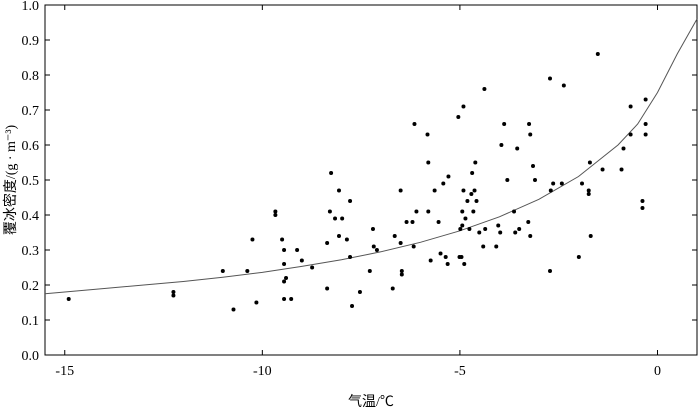  I want to click on y-tick-label: 0.8, so click(31, 76).